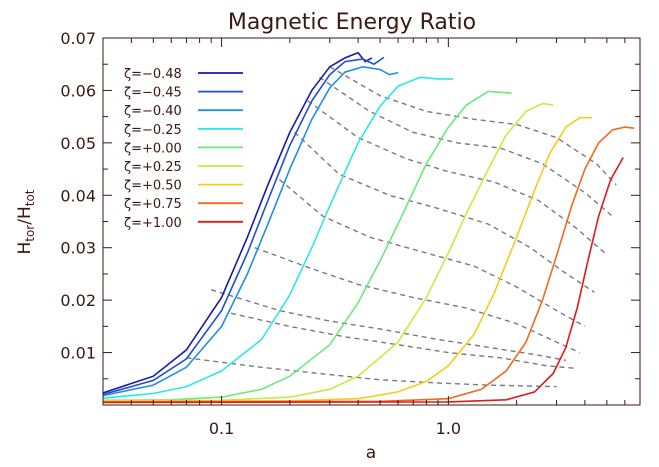  Describe the element at coordinates (153, 111) in the screenshot. I see `legend-label-2: ζ=−0.40` at that location.